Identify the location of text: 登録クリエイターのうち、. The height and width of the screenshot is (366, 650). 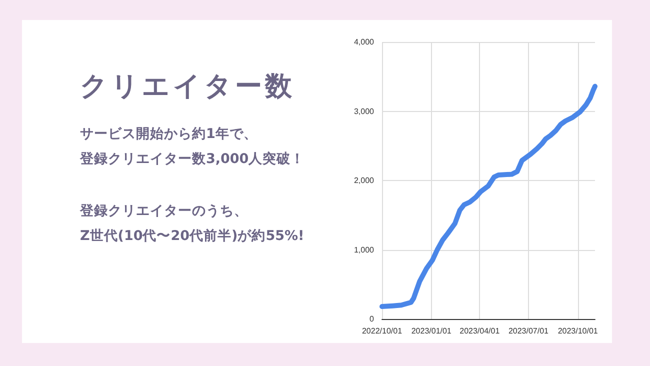
(164, 211).